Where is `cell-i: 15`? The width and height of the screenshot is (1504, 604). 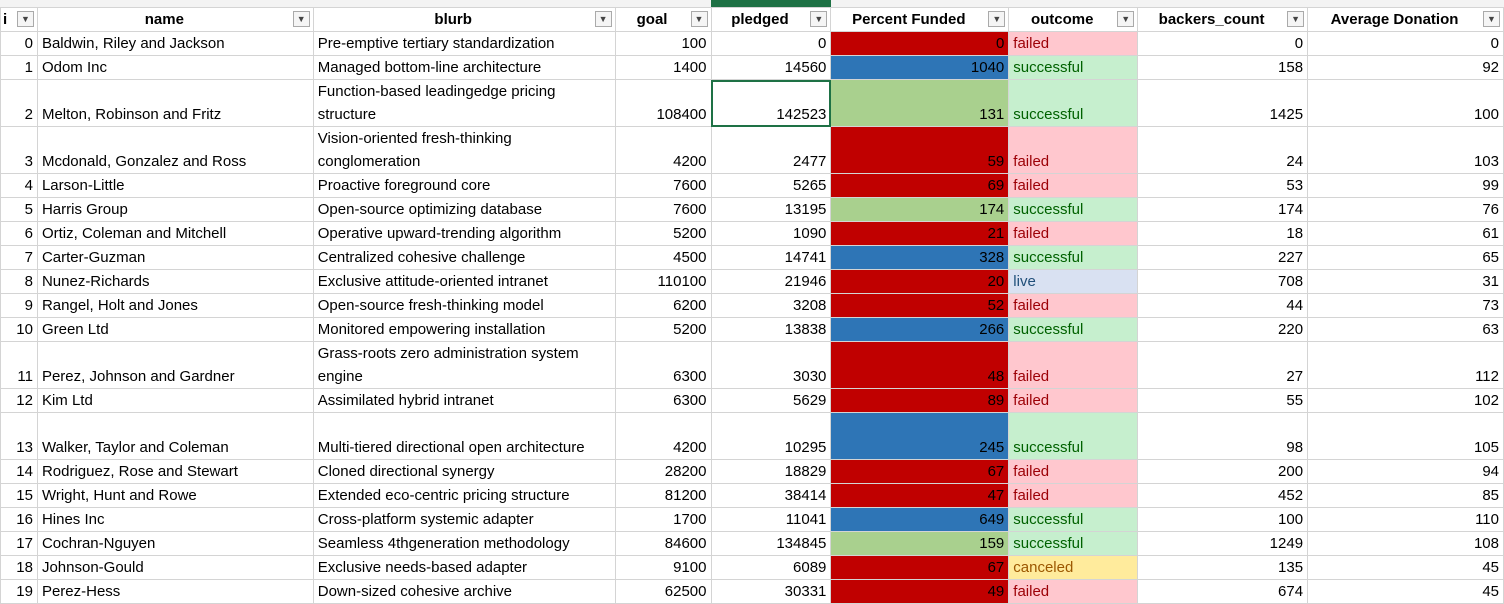
cell-i: 15 is located at coordinates (19, 495).